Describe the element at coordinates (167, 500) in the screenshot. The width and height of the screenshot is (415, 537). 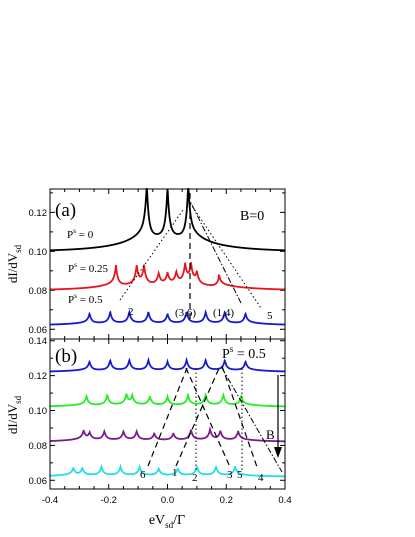
I see `x-tick-label: 0.0` at that location.